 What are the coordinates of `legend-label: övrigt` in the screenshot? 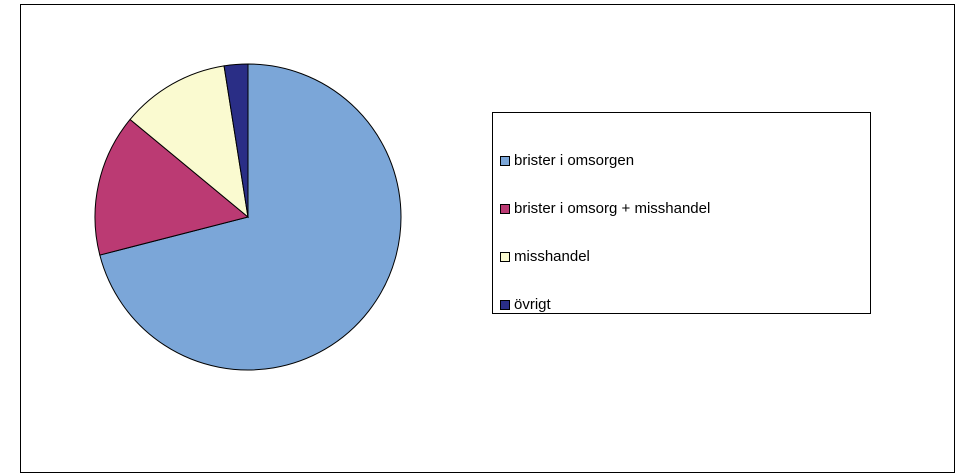 It's located at (533, 304).